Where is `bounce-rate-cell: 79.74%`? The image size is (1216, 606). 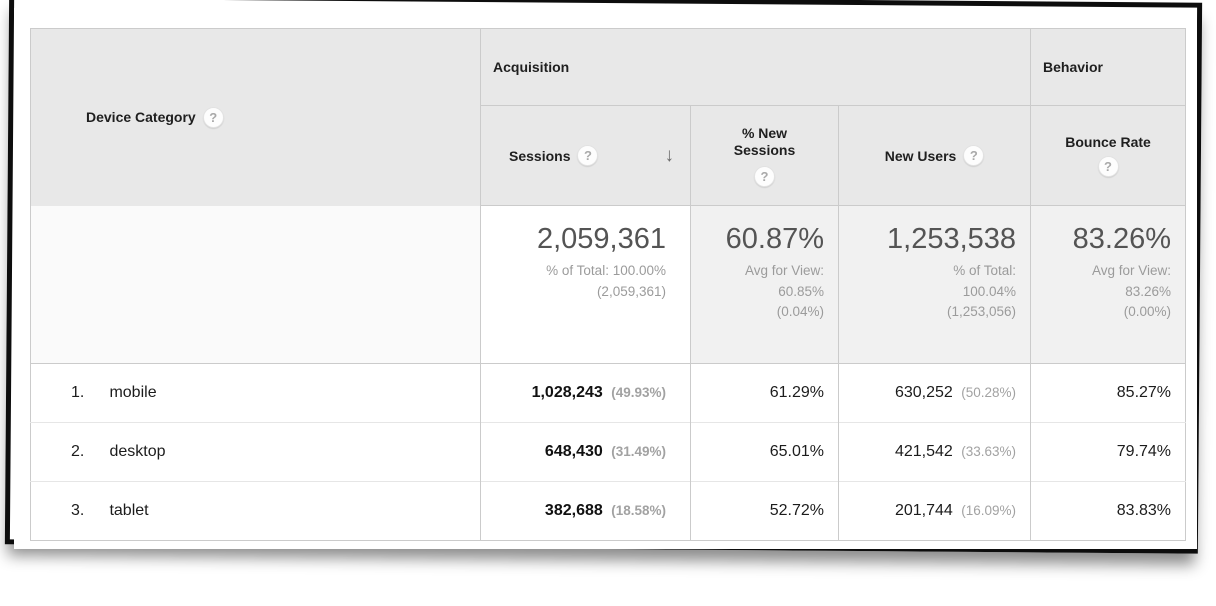
bounce-rate-cell: 79.74% is located at coordinates (1108, 452).